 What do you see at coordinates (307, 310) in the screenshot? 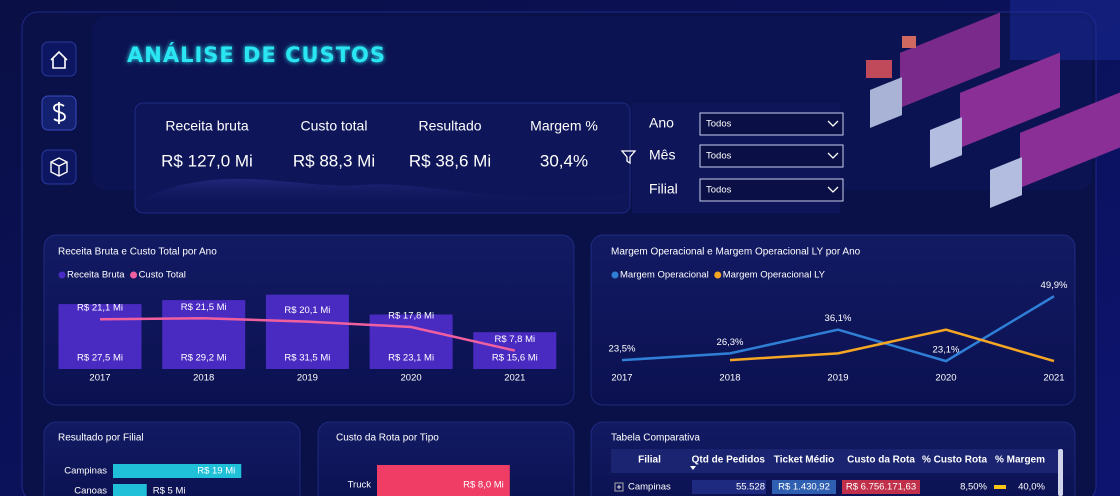
I see `line-value-label: R$ 20,1 Mi` at bounding box center [307, 310].